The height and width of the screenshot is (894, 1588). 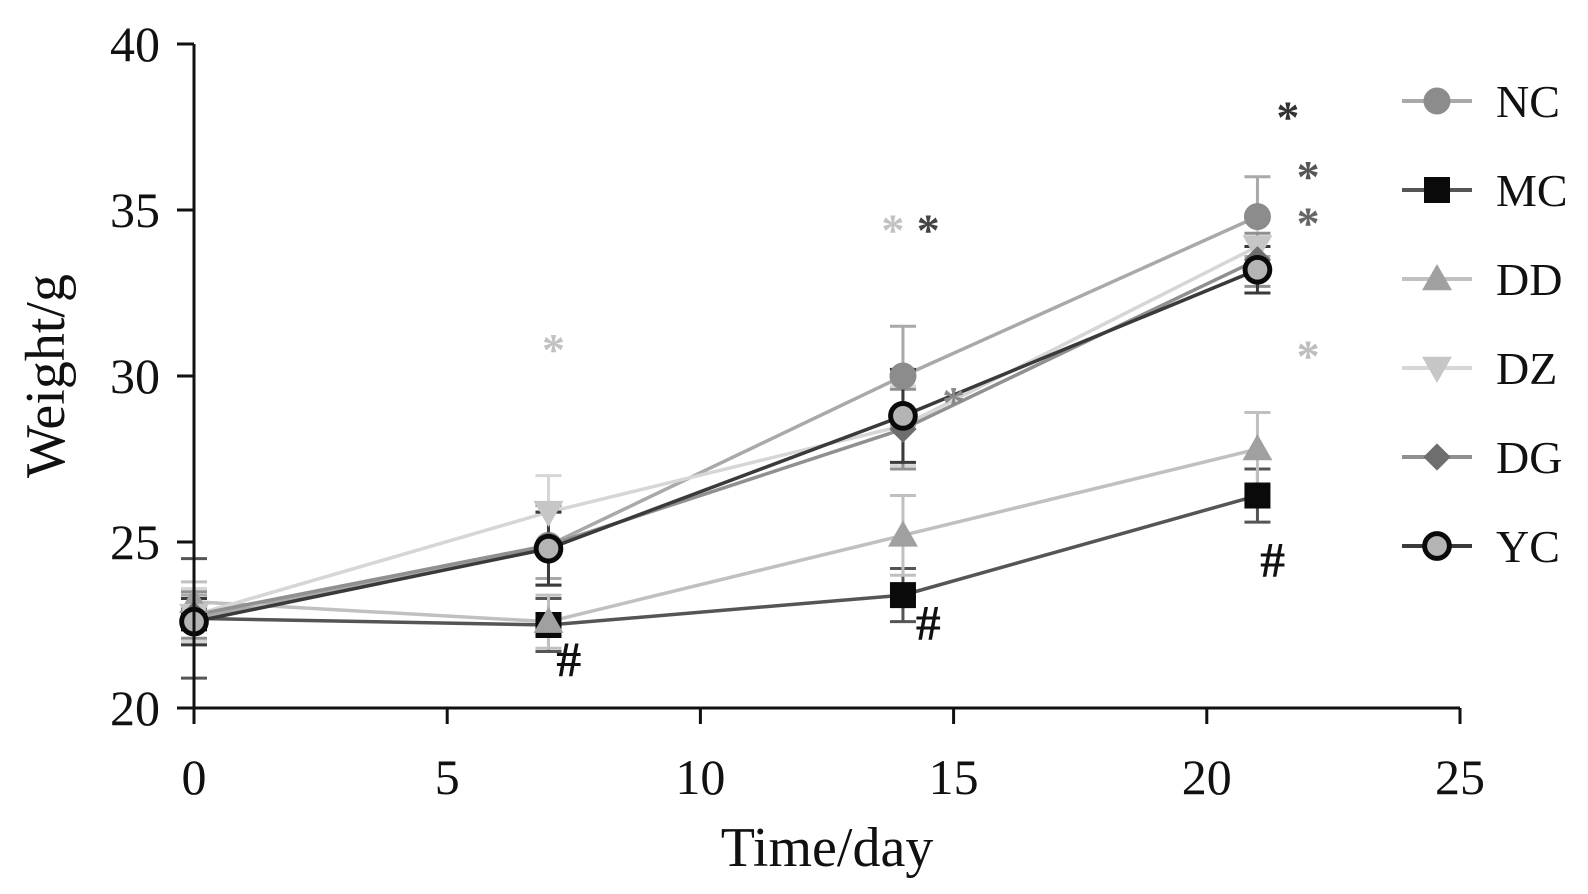 What do you see at coordinates (1485, 190) in the screenshot?
I see `legend-item-mc: MC` at bounding box center [1485, 190].